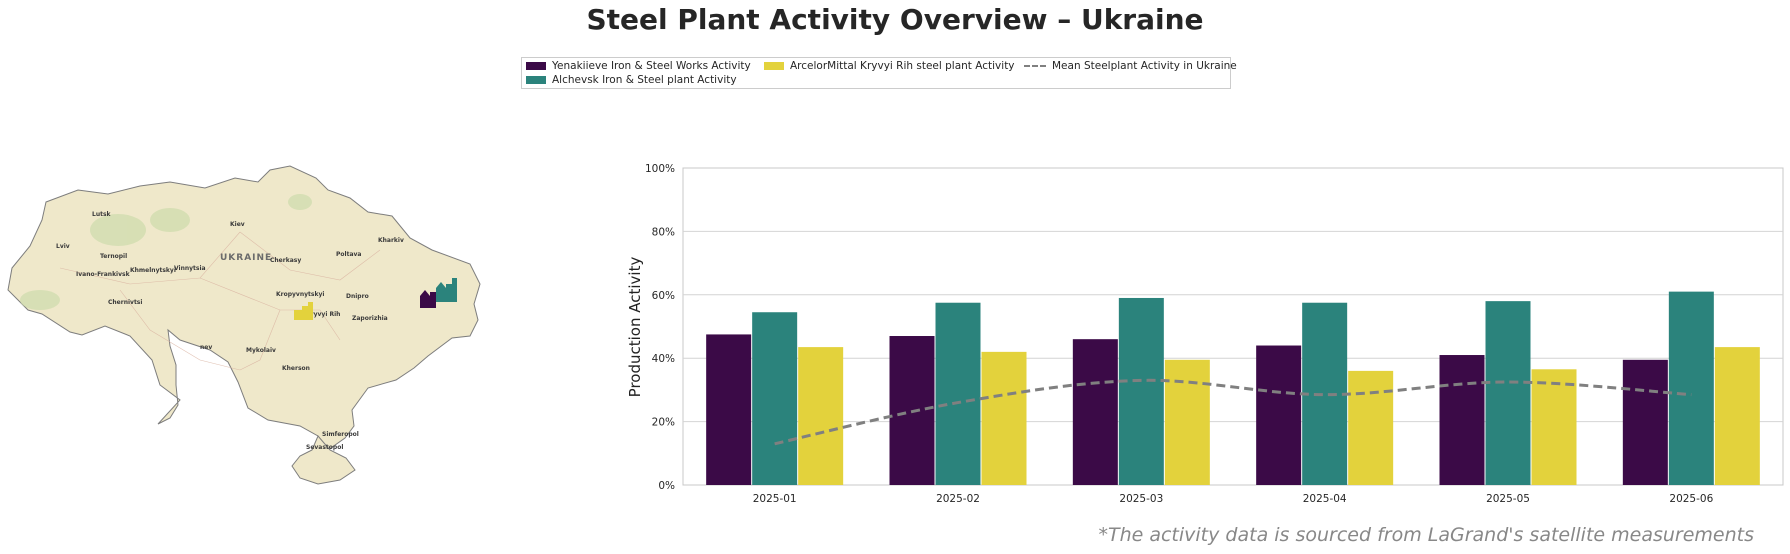  Describe the element at coordinates (446, 290) in the screenshot. I see `plant-marker-alchevsk` at that location.